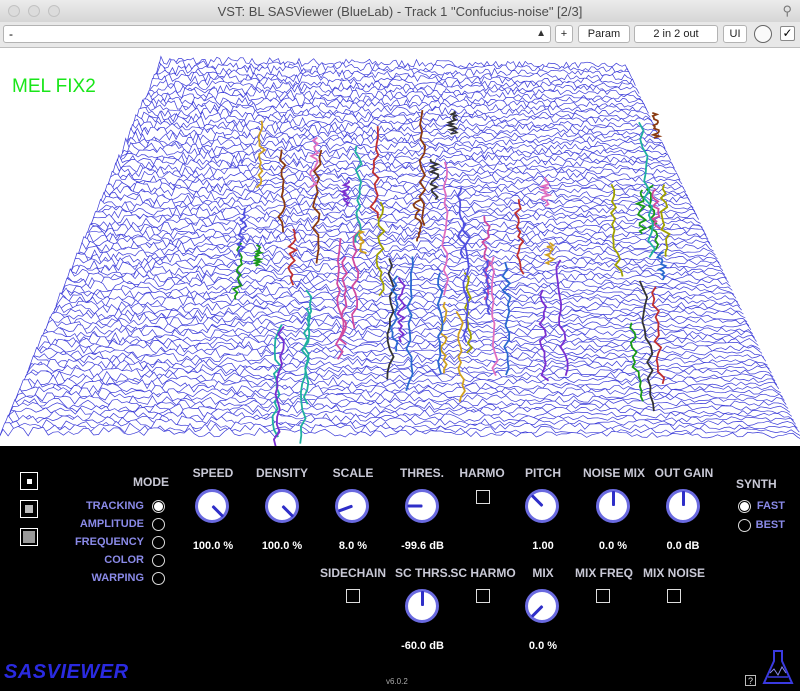 The width and height of the screenshot is (800, 691). Describe the element at coordinates (422, 506) in the screenshot. I see `thres-knob` at that location.